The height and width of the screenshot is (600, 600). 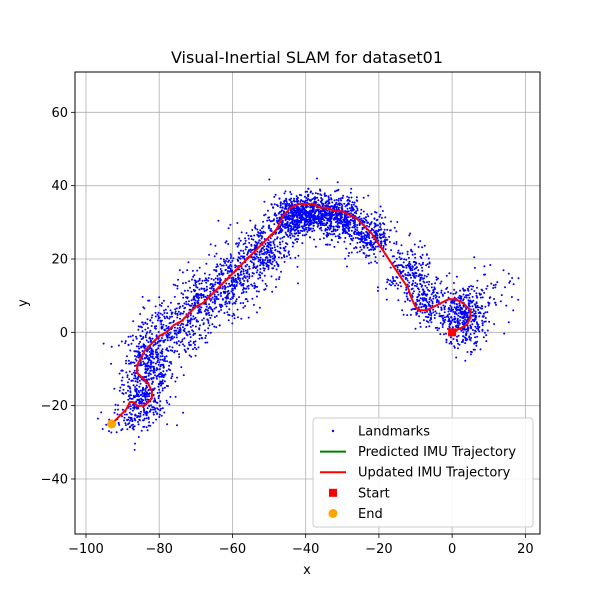 What do you see at coordinates (333, 431) in the screenshot?
I see `legend-handle-landmarks` at bounding box center [333, 431].